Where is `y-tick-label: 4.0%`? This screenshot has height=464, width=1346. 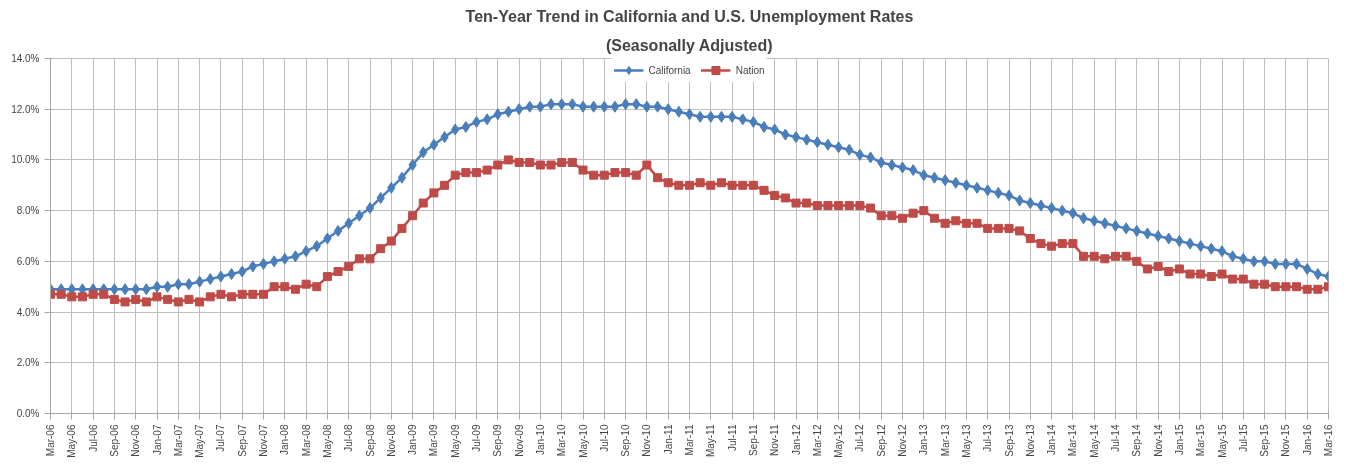
y-tick-label: 4.0% is located at coordinates (28, 312).